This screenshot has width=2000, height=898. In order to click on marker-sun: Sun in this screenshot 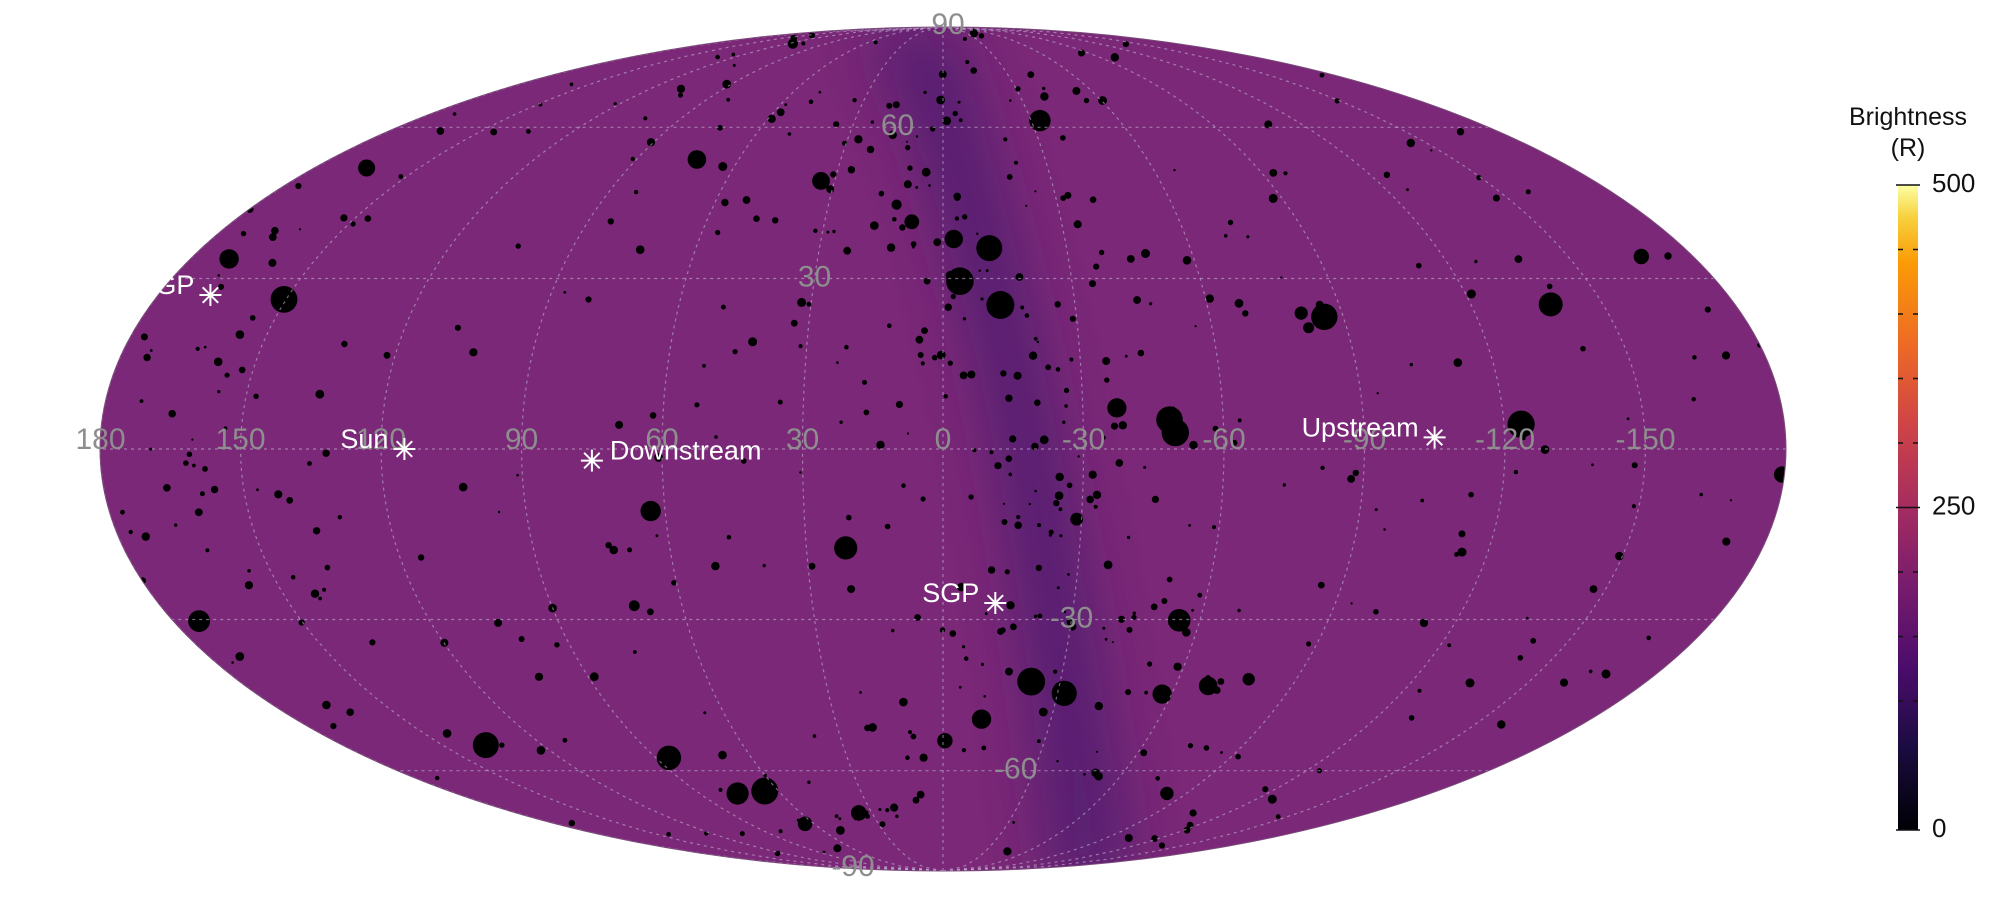, I will do `click(378, 442)`.